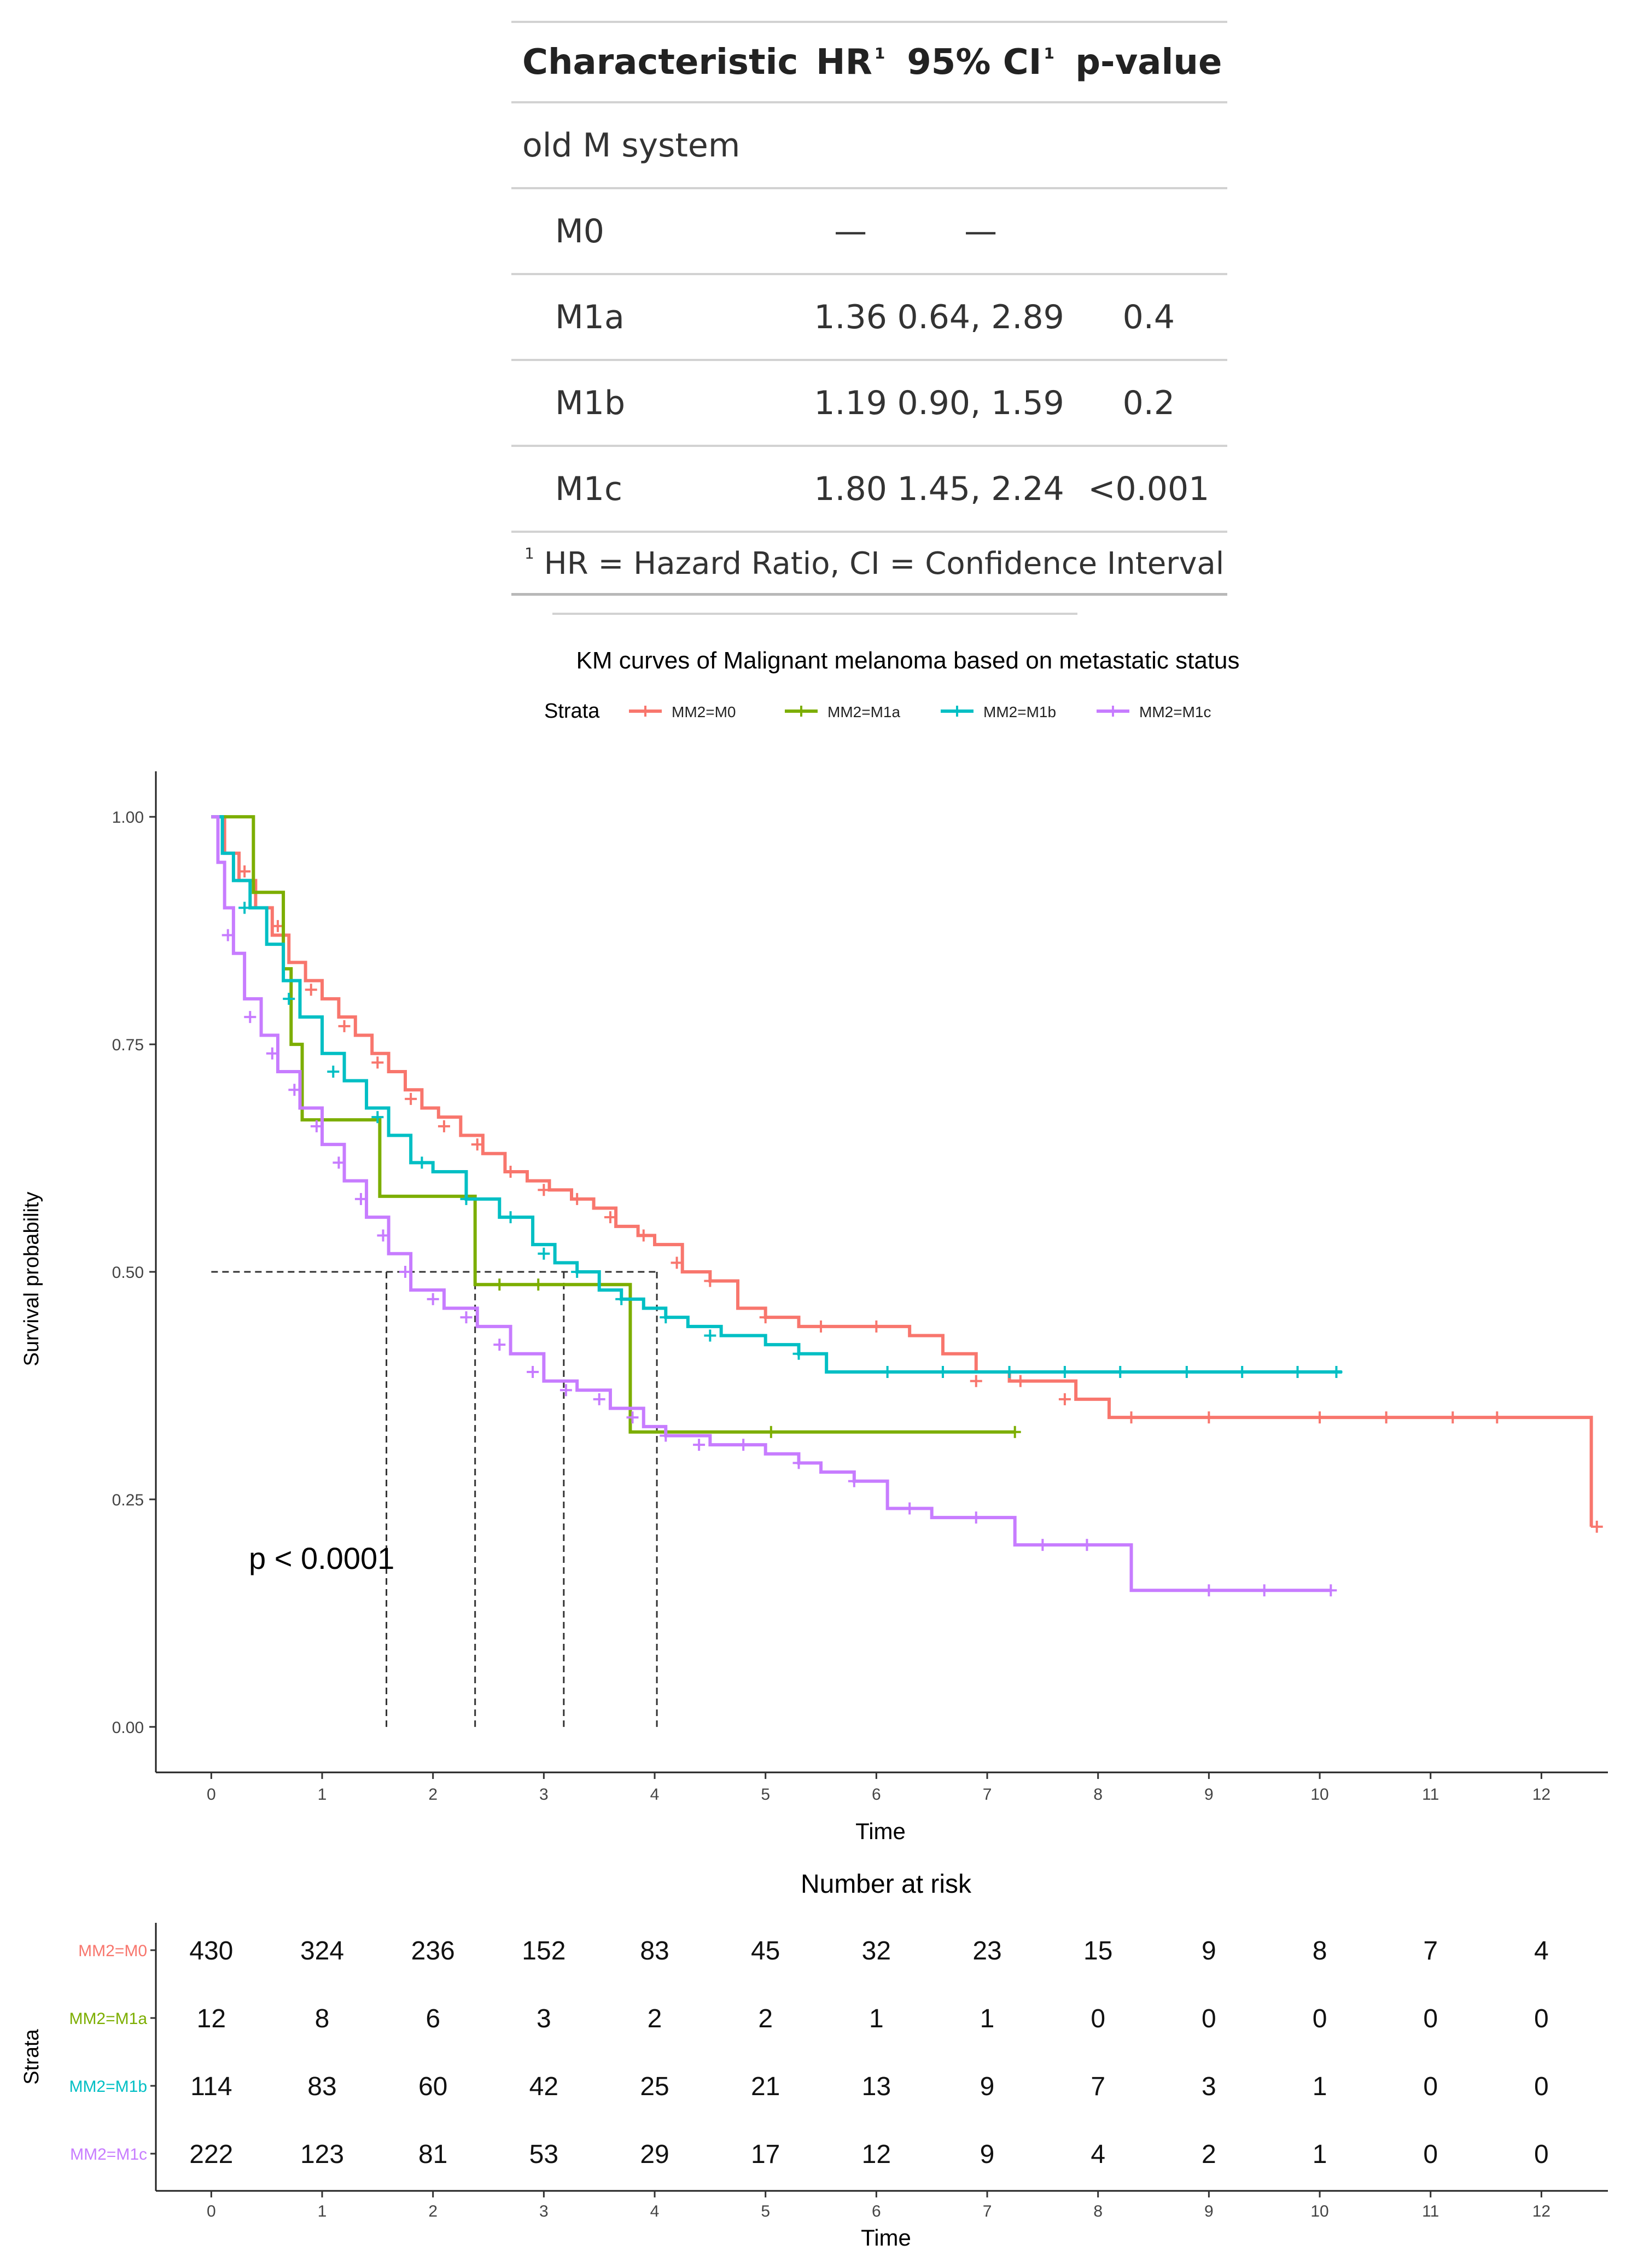  Describe the element at coordinates (876, 2086) in the screenshot. I see `risk-count: 13` at that location.